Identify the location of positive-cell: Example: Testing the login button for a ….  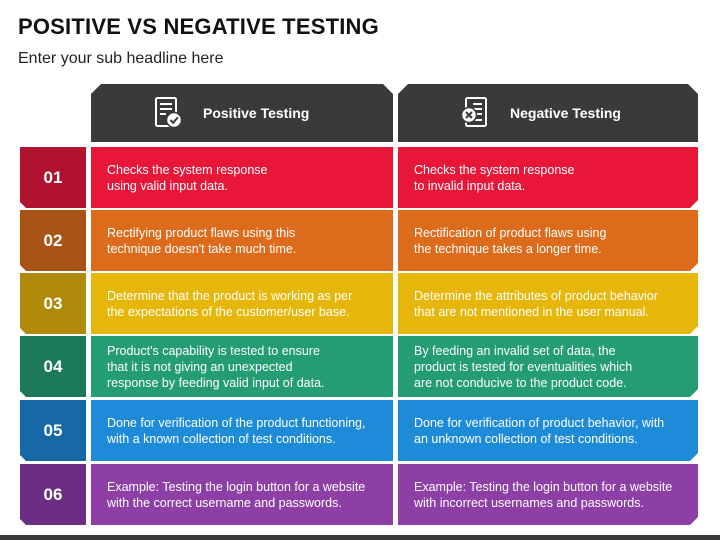
(242, 494).